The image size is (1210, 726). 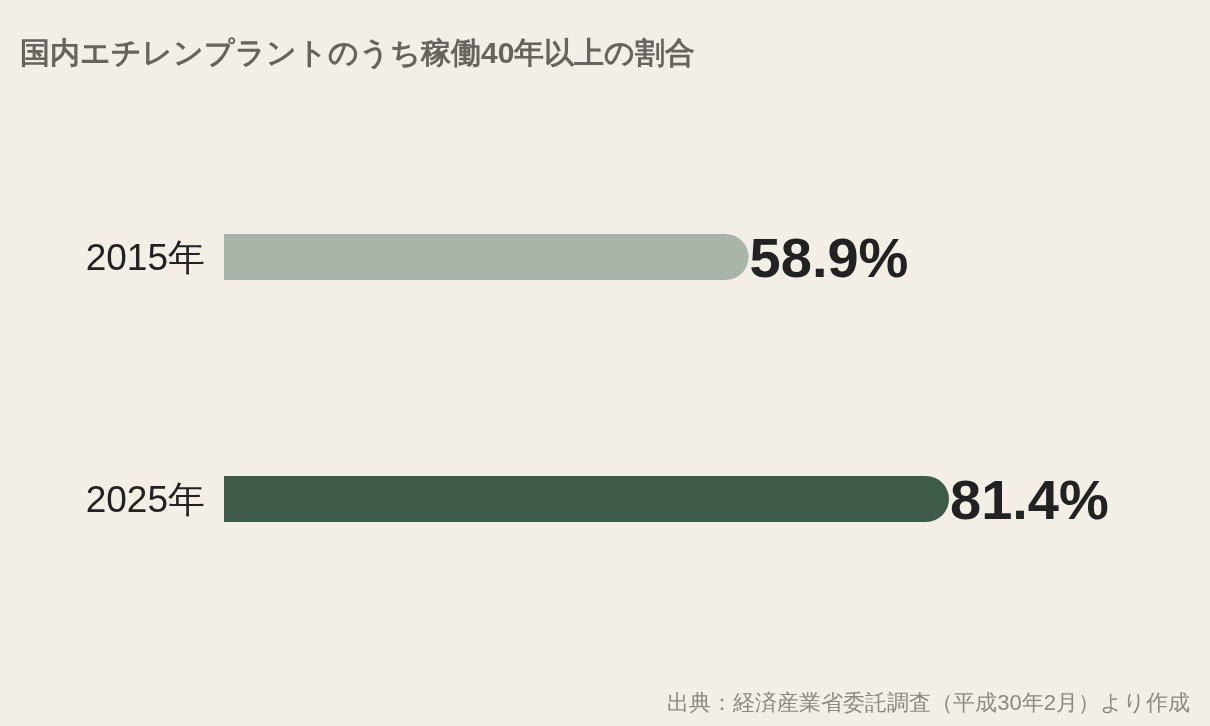 What do you see at coordinates (358, 52) in the screenshot?
I see `title: 国内エチレンプラントのうち稼働40年以上の割合` at bounding box center [358, 52].